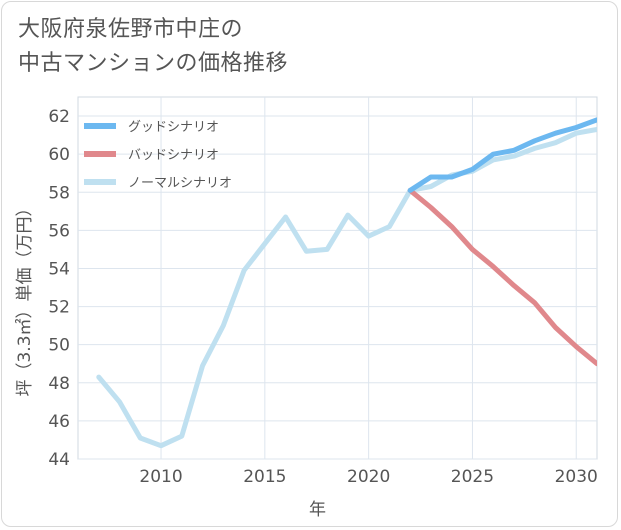  Describe the element at coordinates (576, 477) in the screenshot. I see `x-tick-label: 2030` at that location.